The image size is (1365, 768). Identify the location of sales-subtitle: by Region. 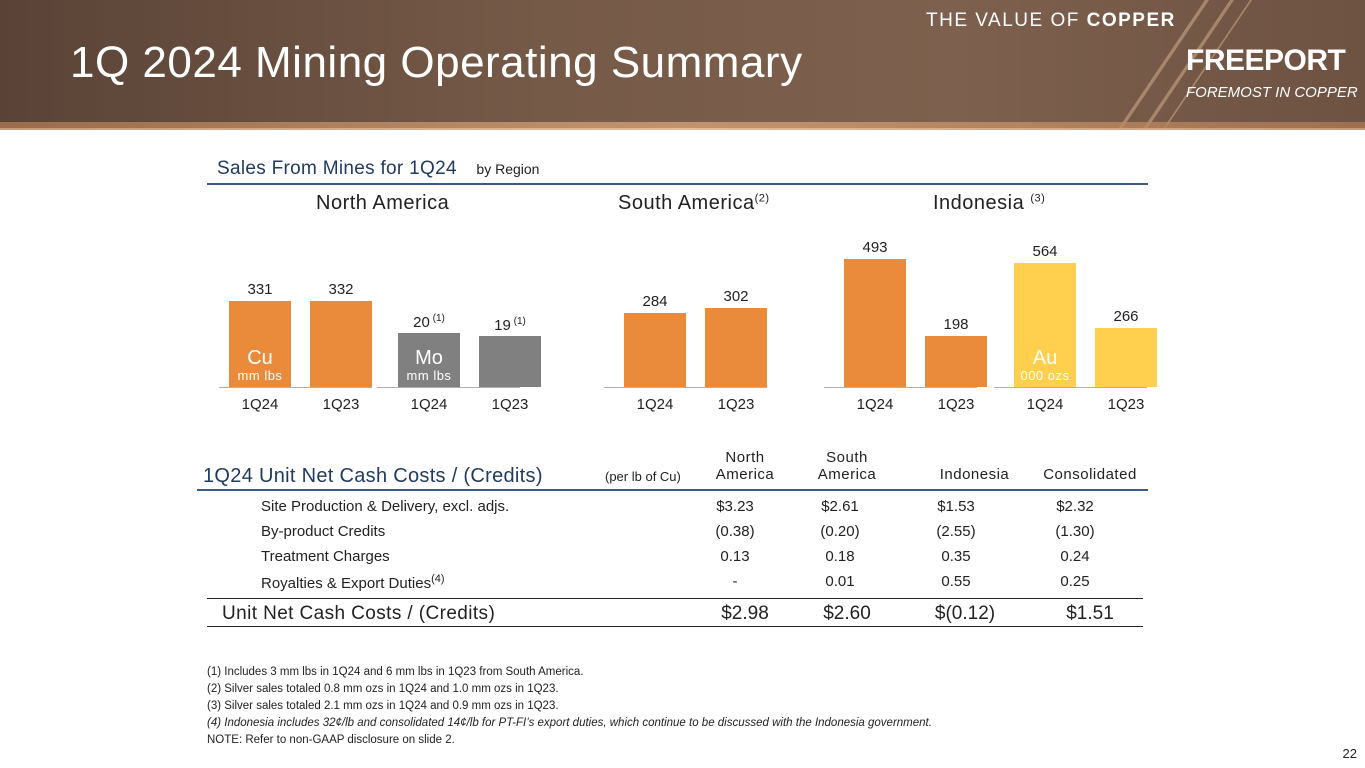
(508, 169).